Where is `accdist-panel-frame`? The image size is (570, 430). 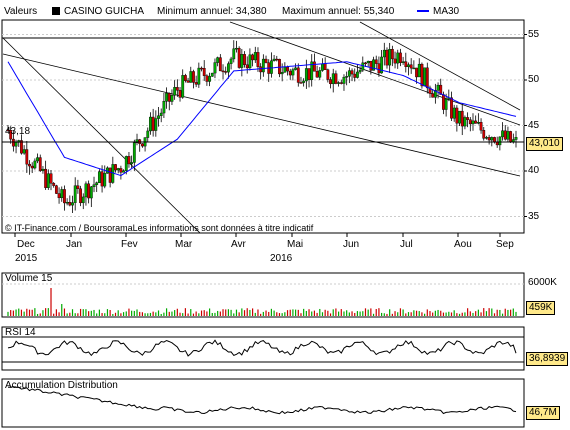 accdist-panel-frame is located at coordinates (263, 403).